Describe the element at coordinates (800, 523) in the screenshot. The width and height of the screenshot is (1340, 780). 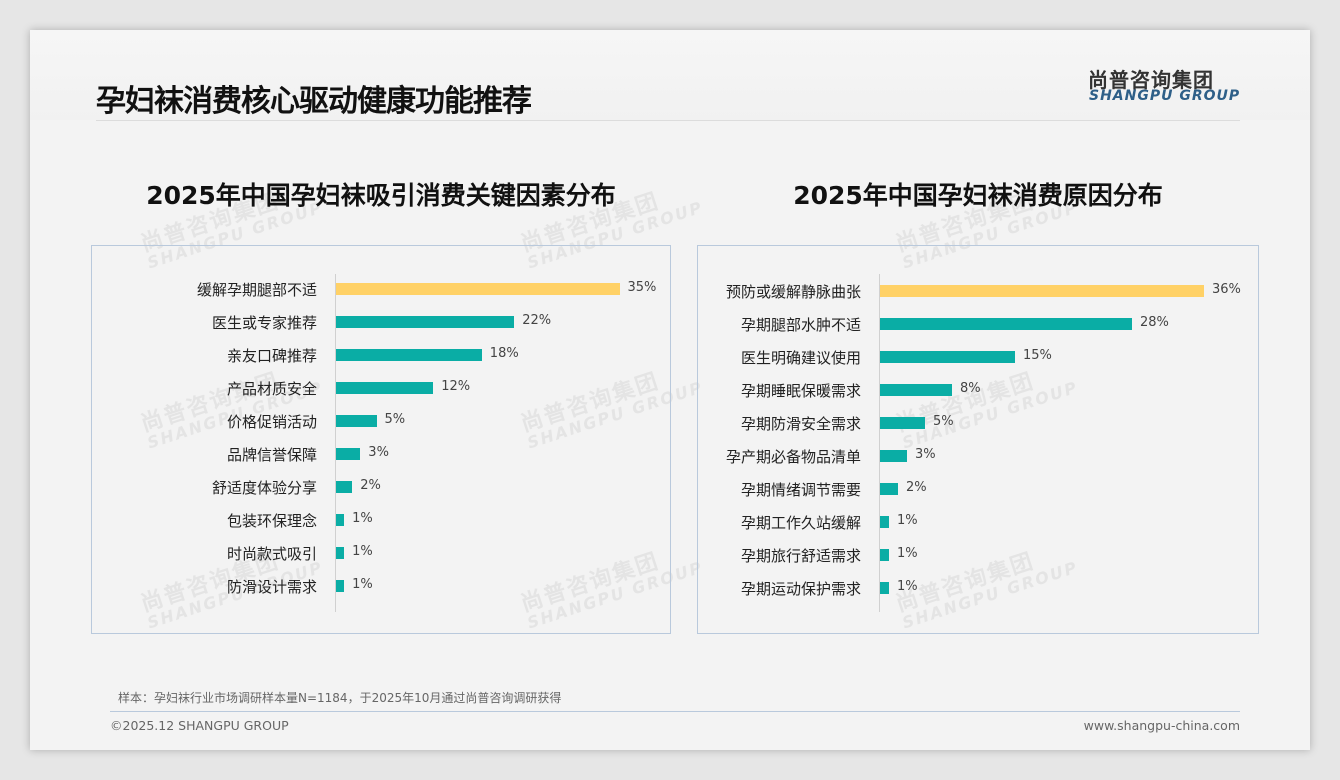
I see `category-label: 孕期工作久站缓解` at that location.